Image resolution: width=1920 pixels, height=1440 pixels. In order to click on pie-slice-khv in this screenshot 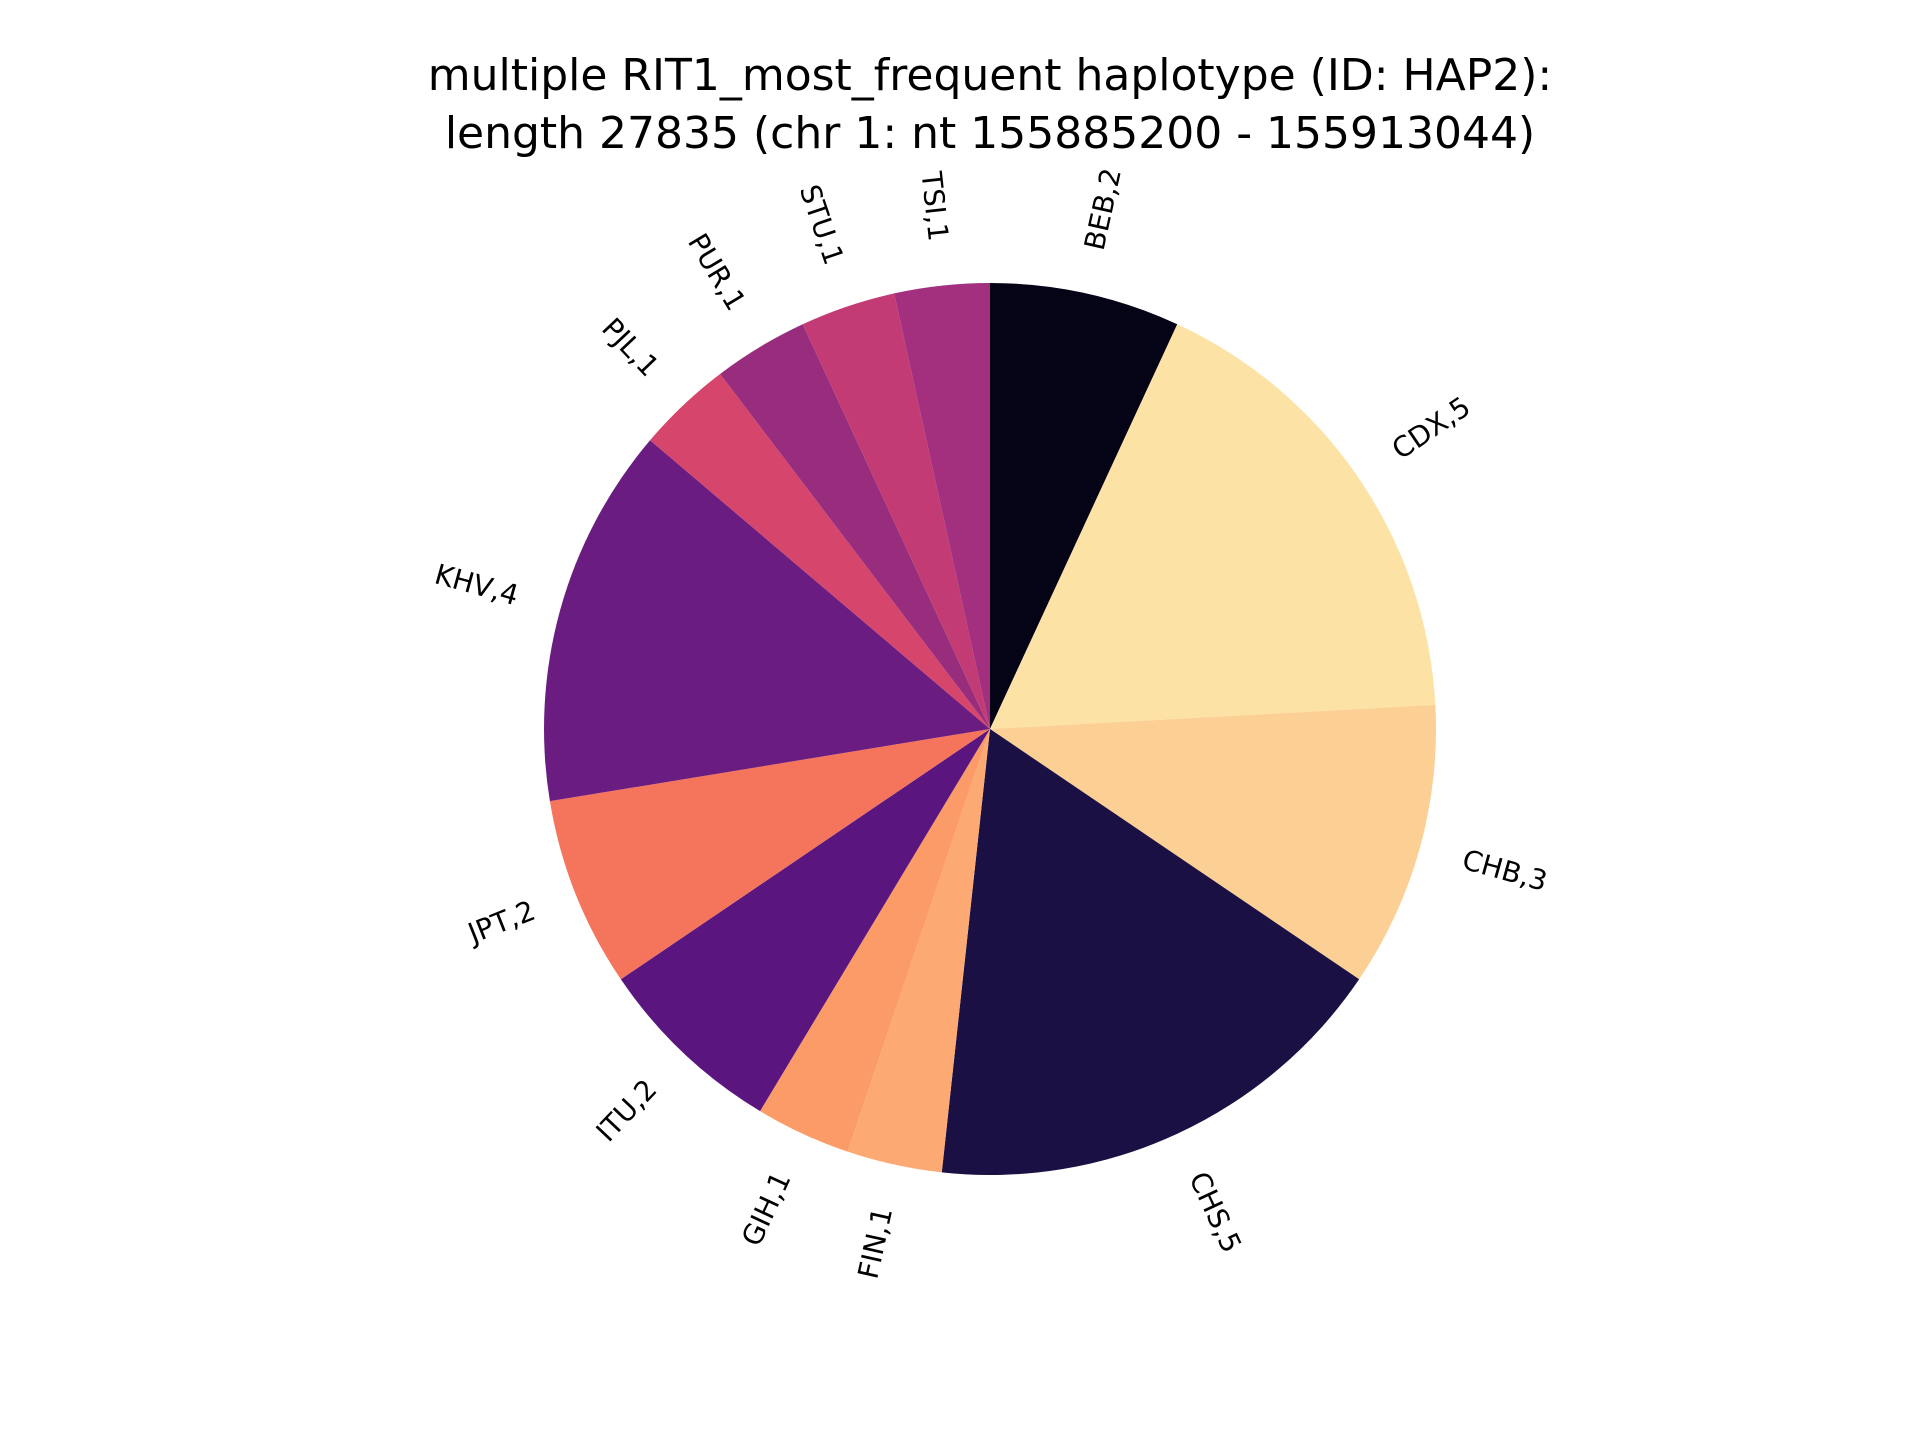, I will do `click(767, 621)`.